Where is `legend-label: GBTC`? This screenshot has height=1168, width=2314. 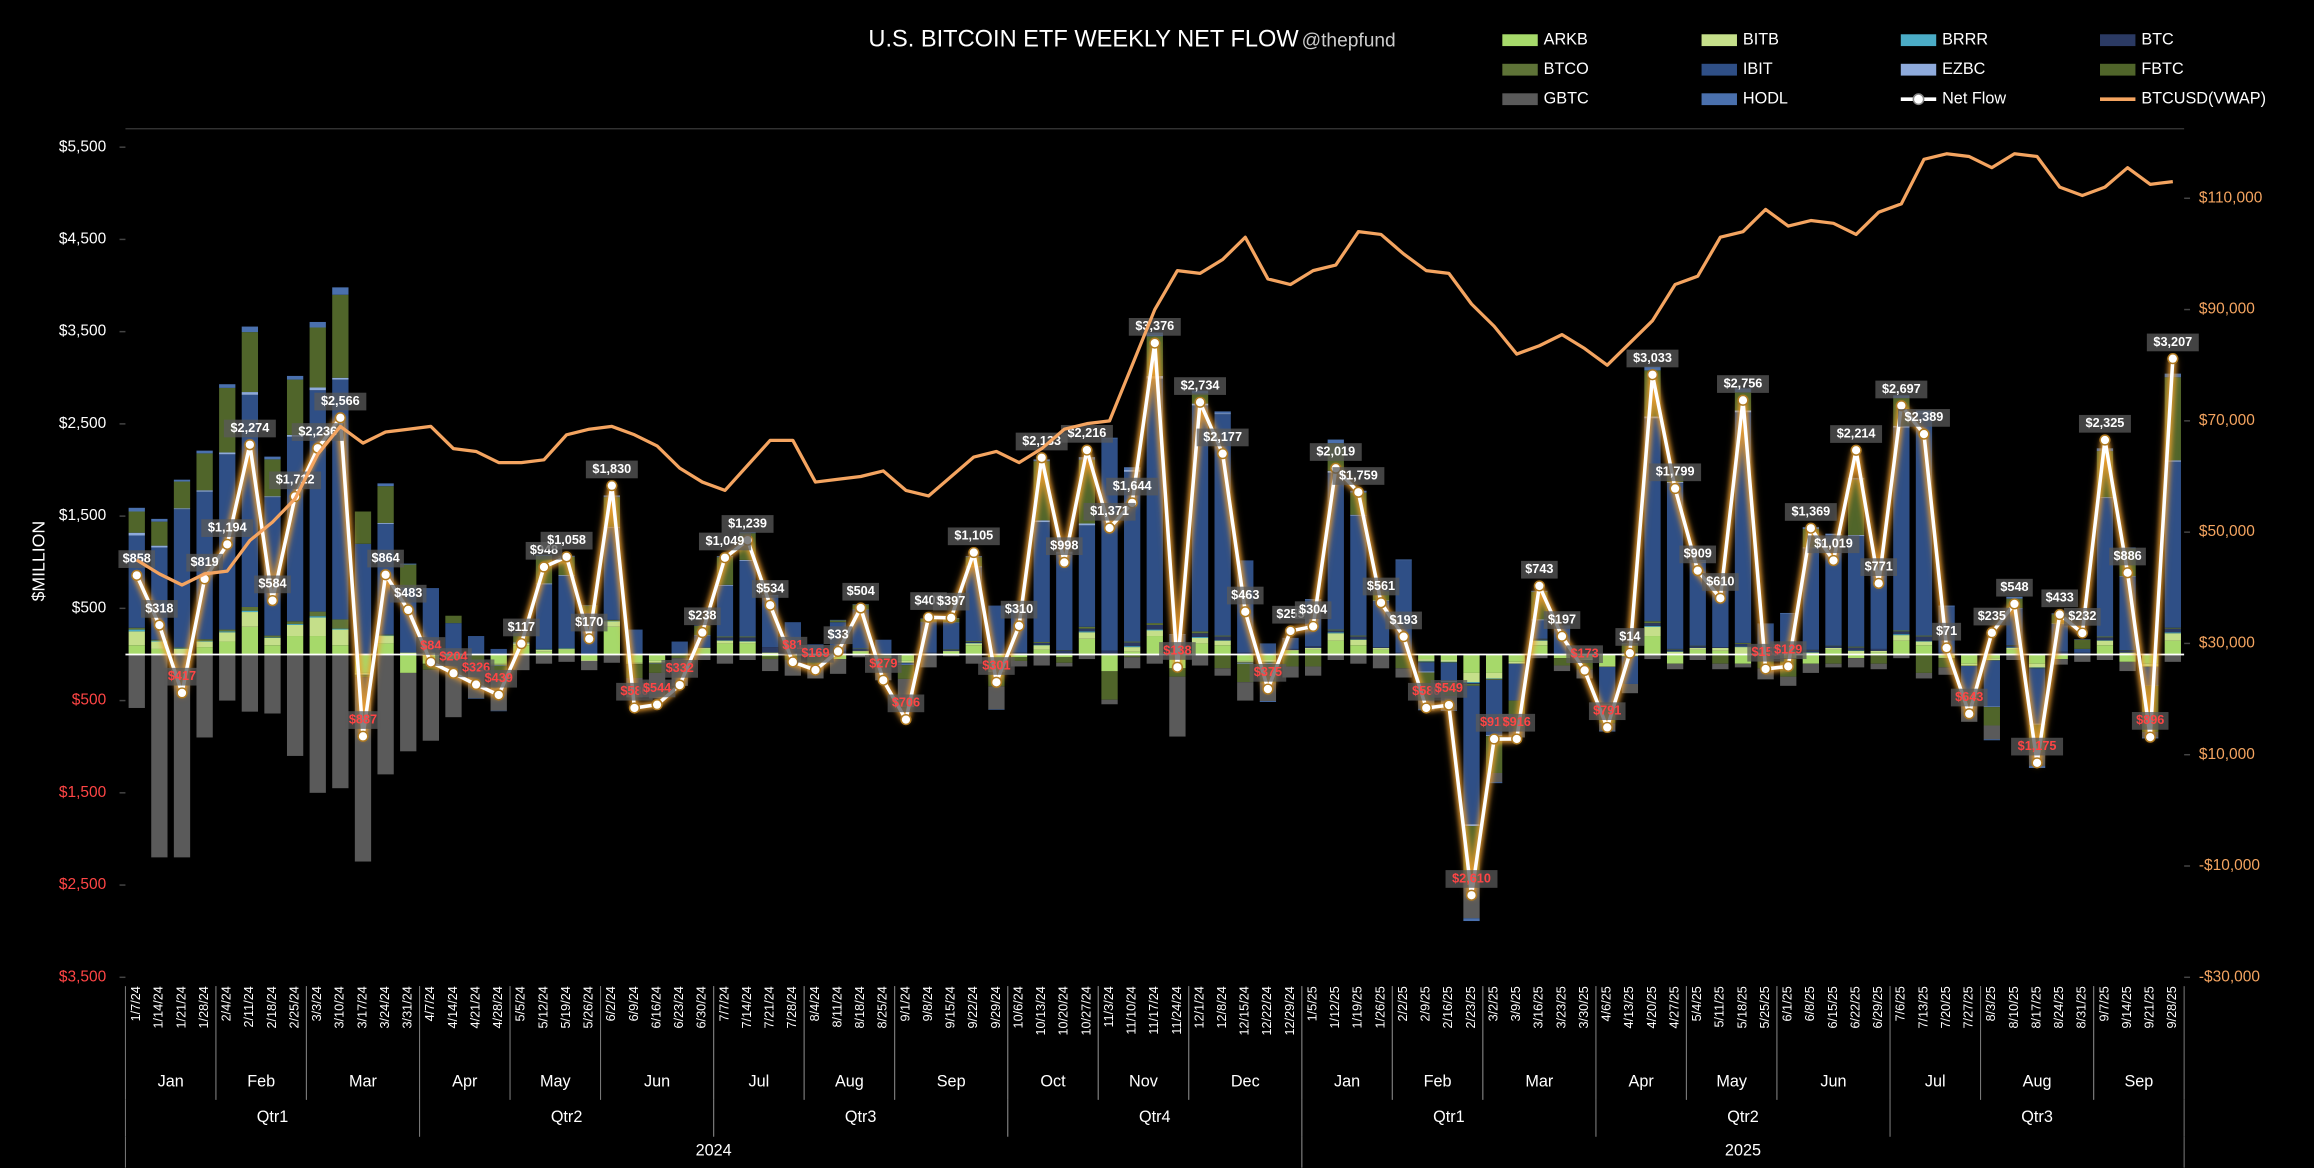 legend-label: GBTC is located at coordinates (1566, 98).